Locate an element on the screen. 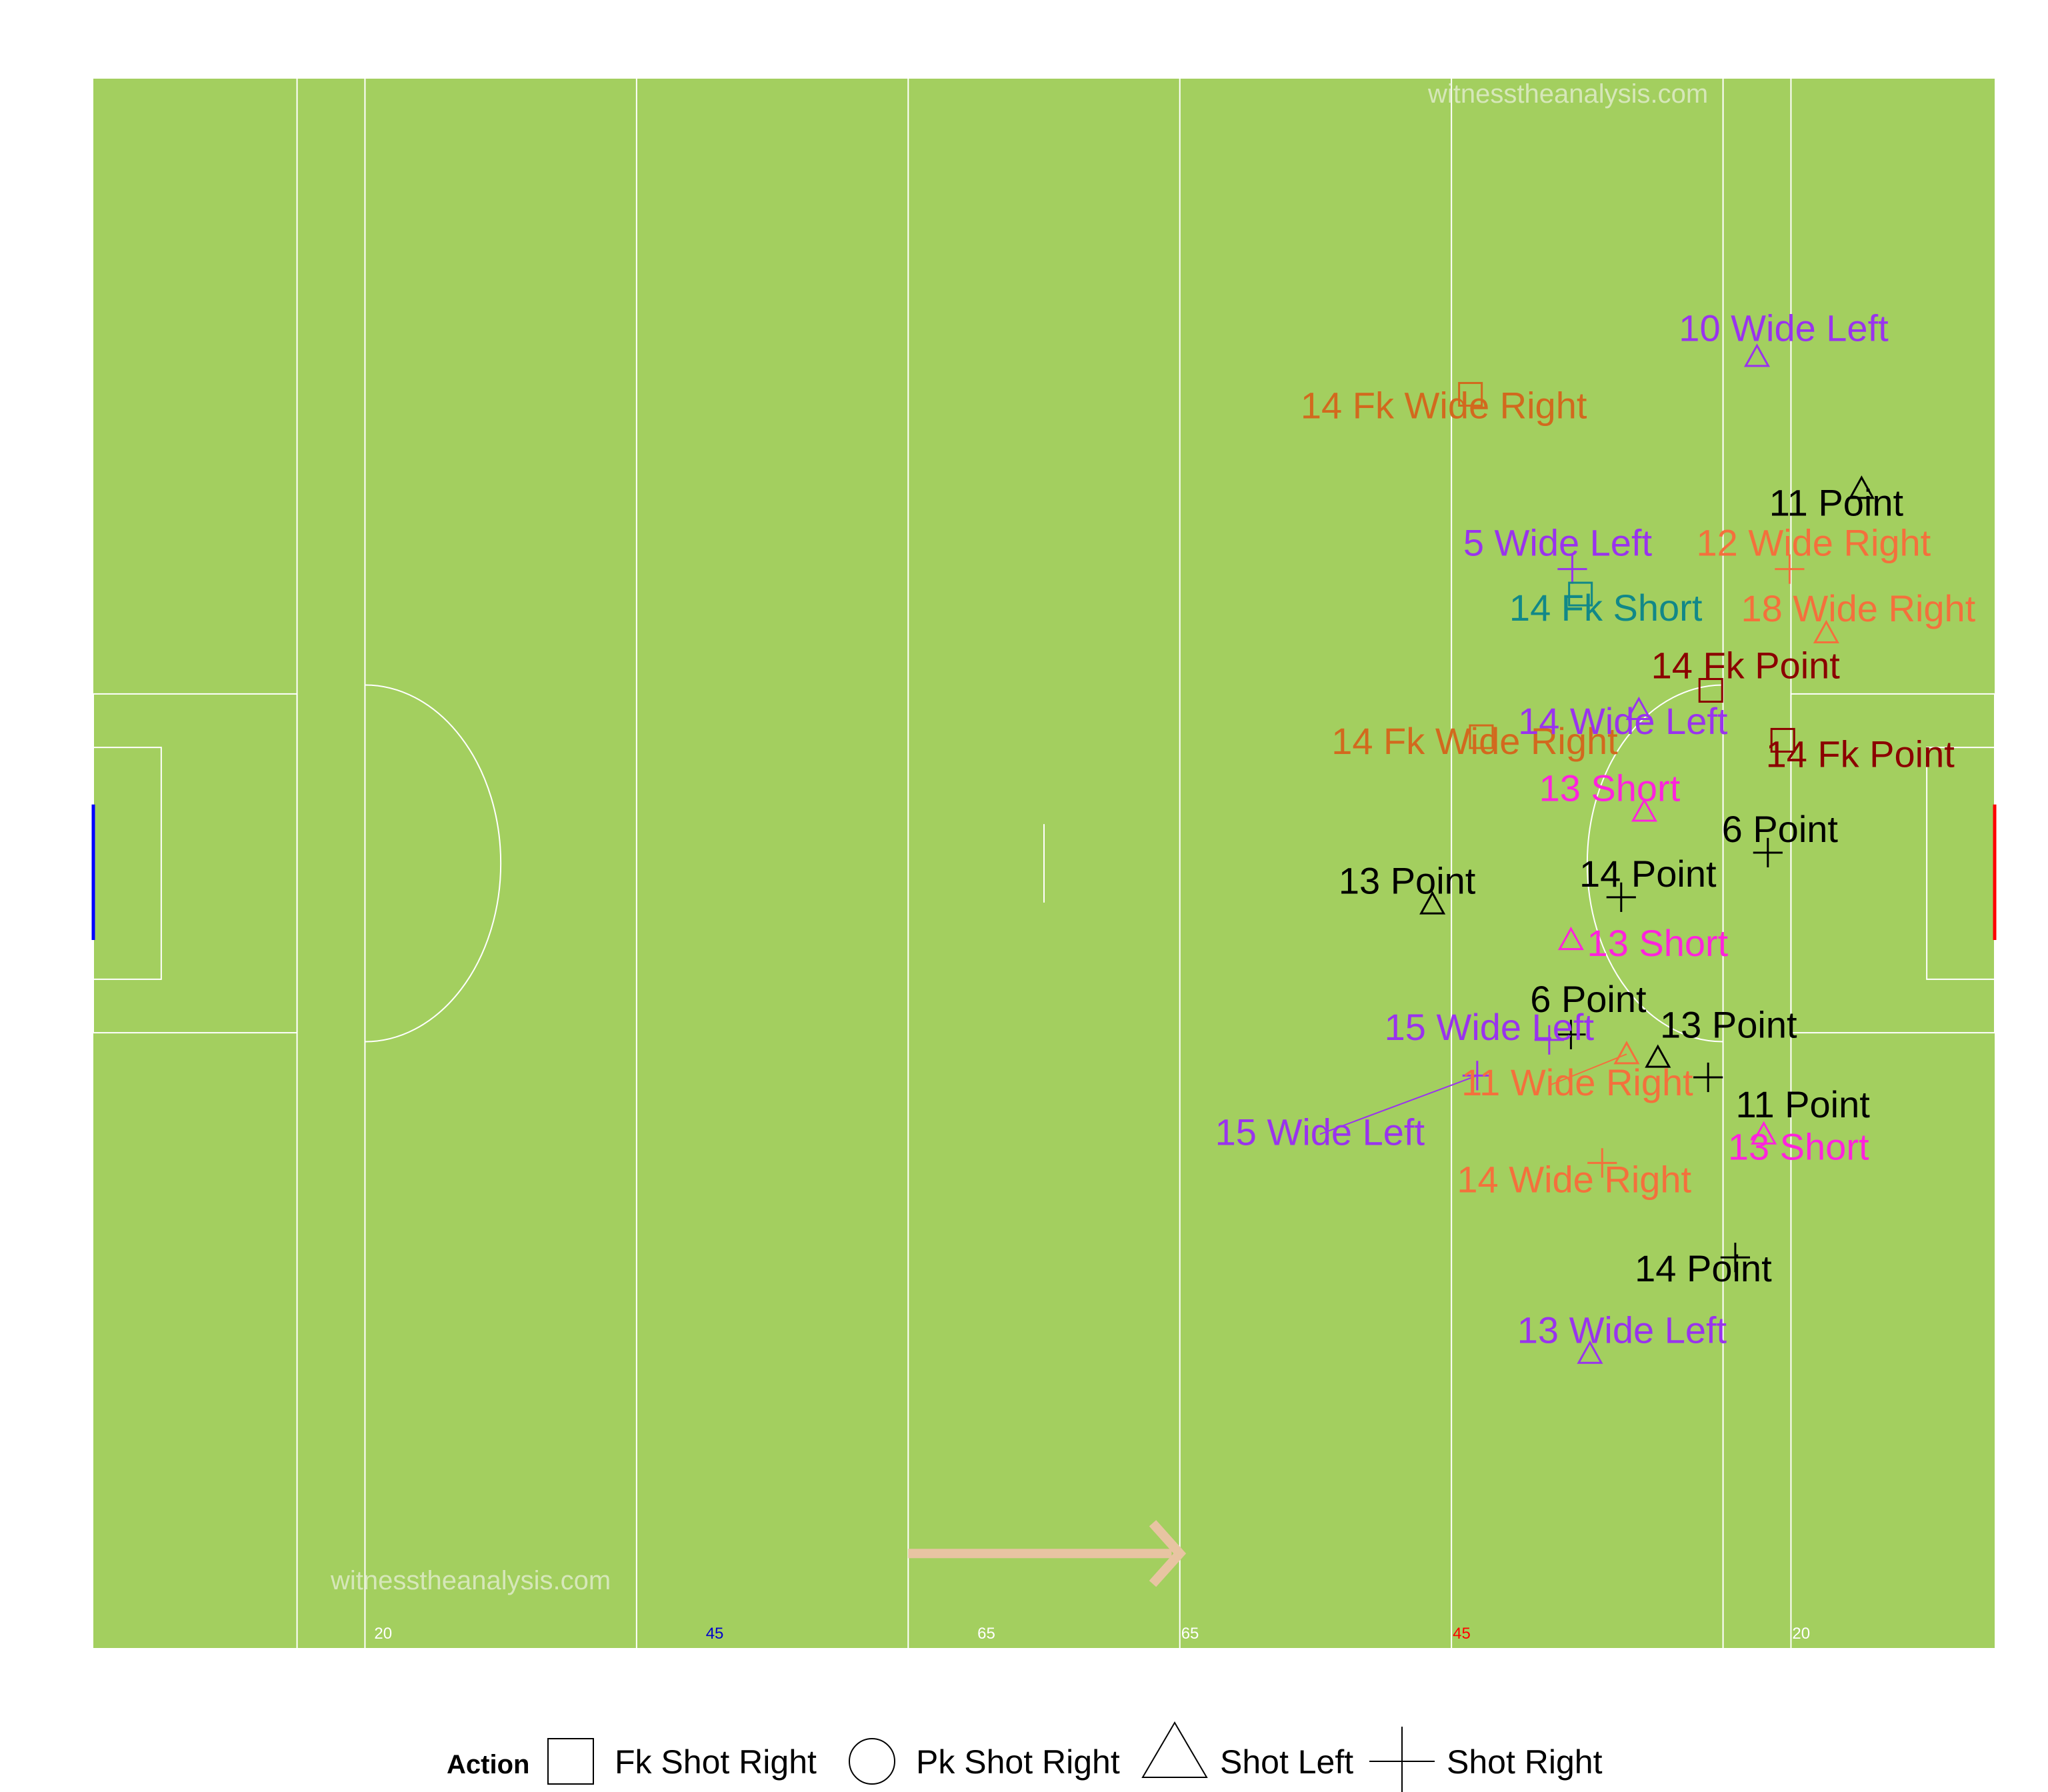 The height and width of the screenshot is (1792, 2048). legend-label-shot-right: Shot Right is located at coordinates (1525, 1762).